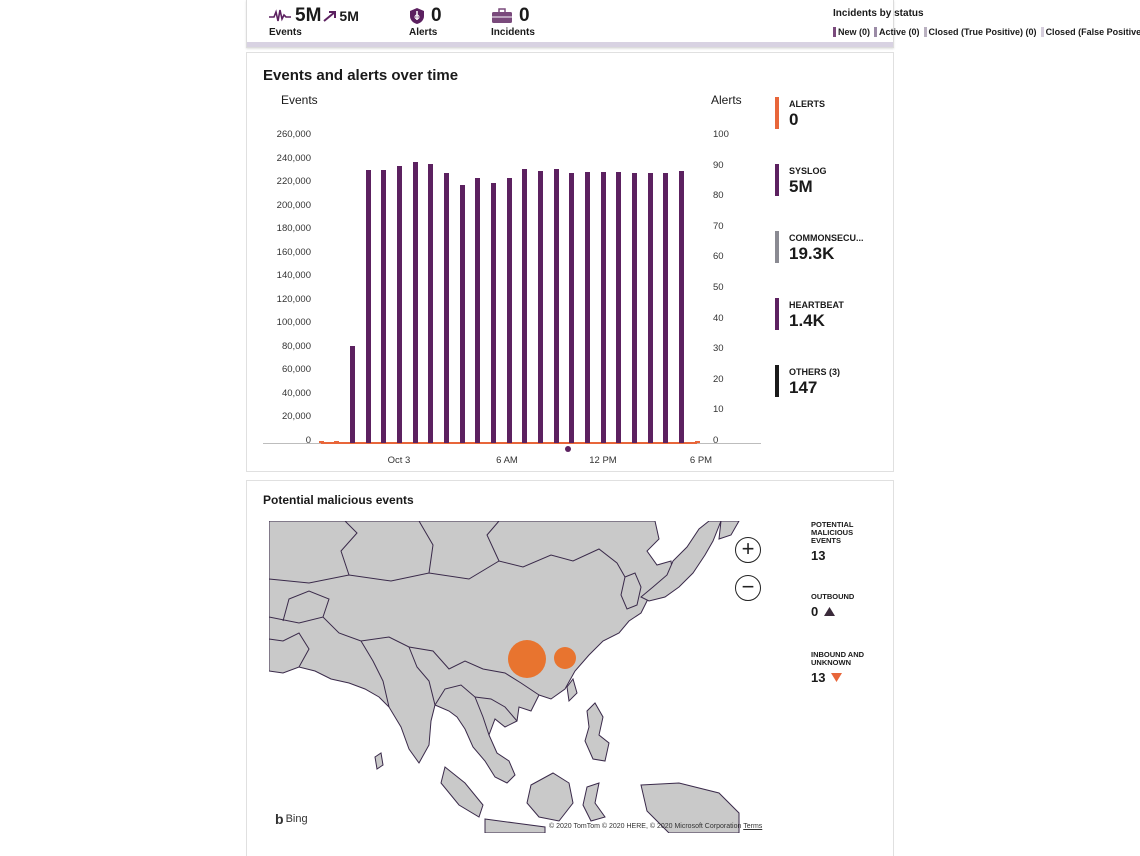  I want to click on stat-value-text: 0, so click(815, 611).